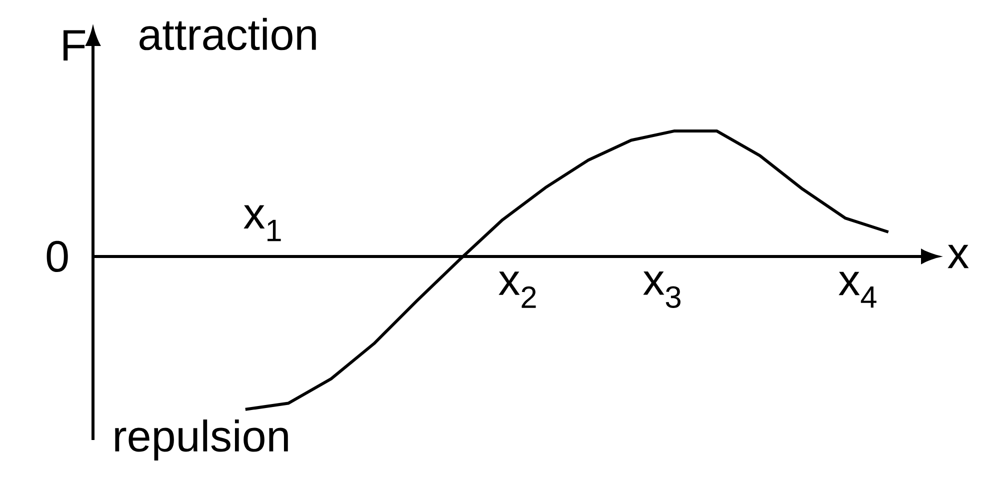 The image size is (982, 477). Describe the element at coordinates (857, 290) in the screenshot. I see `annotation: x$_{4}$` at that location.